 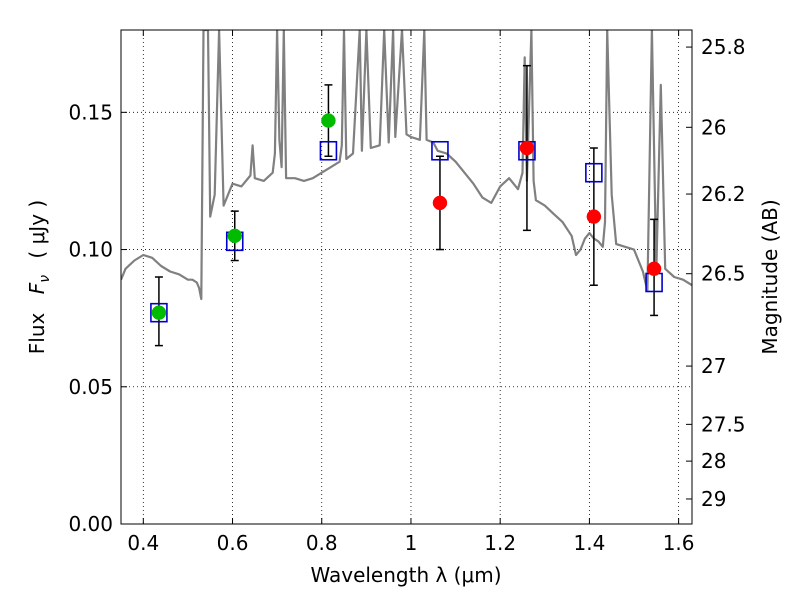 What do you see at coordinates (90, 250) in the screenshot?
I see `y-tick-label: 0.10` at bounding box center [90, 250].